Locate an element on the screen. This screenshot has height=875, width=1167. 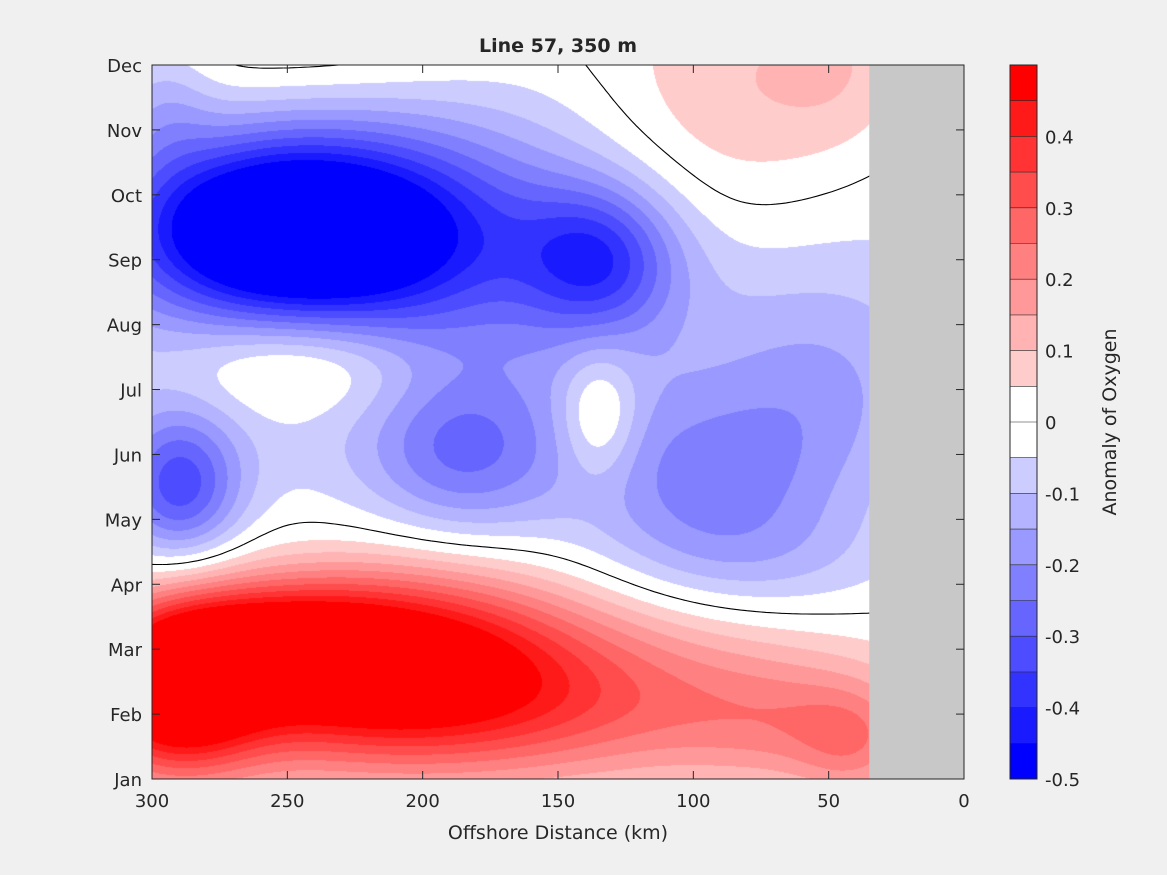
y-tick-label: Jun is located at coordinates (127, 455).